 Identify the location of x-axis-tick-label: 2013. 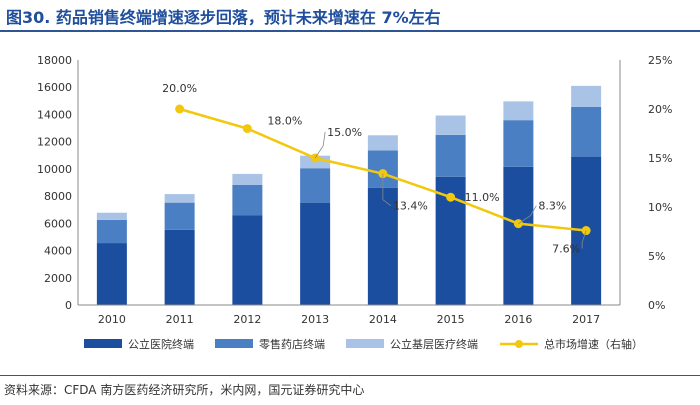
(315, 319).